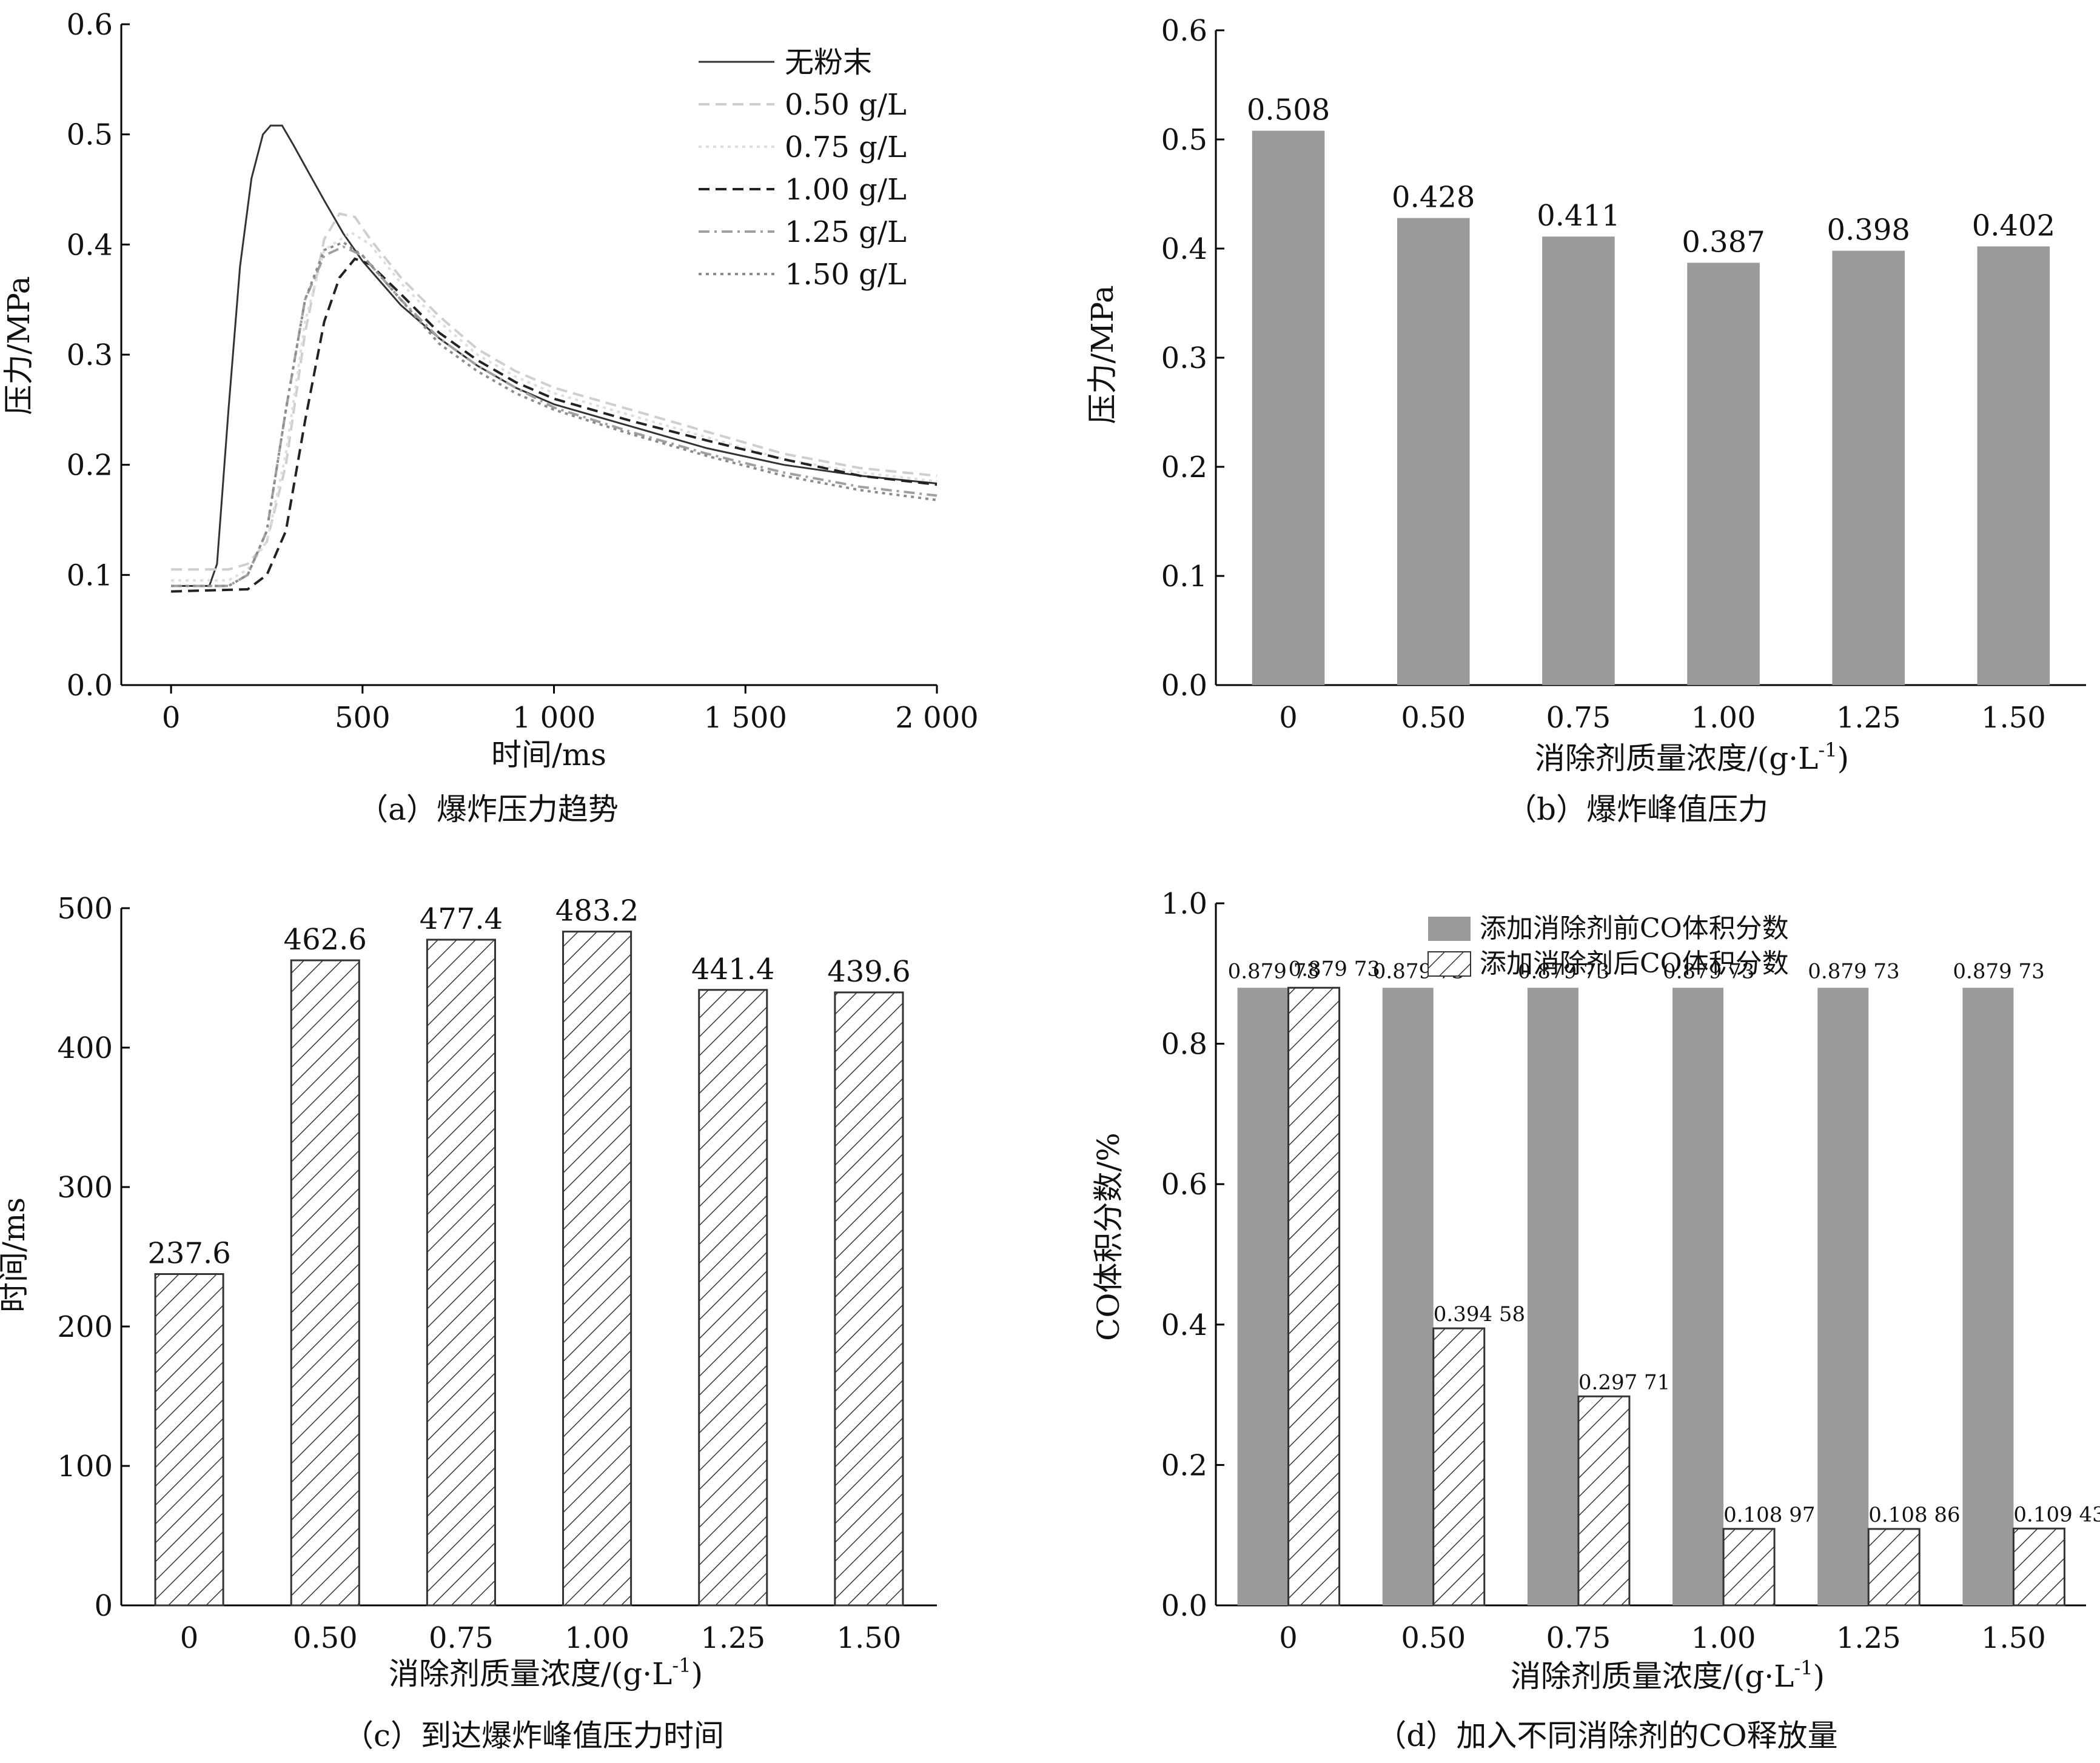 The image size is (2100, 1763). What do you see at coordinates (1651, 389) in the screenshot?
I see `chart-b-bars: 0.508 0.428 0.411 0.387 0.398 0.402` at bounding box center [1651, 389].